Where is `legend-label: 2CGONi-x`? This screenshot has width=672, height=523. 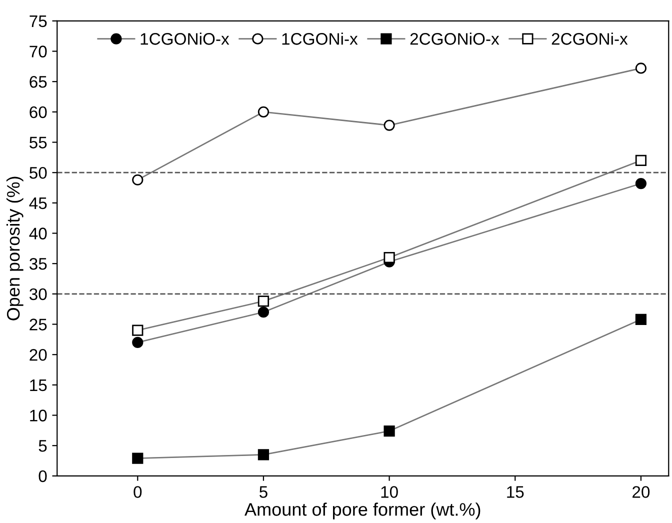 legend-label: 2CGONi-x is located at coordinates (590, 38).